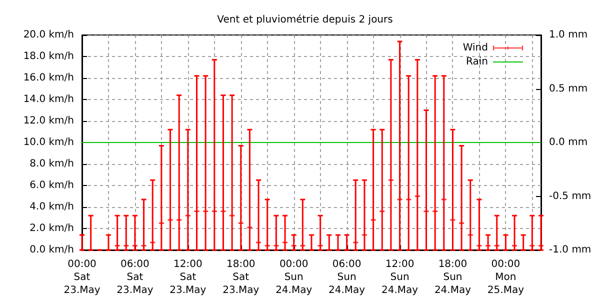 The width and height of the screenshot is (610, 300). What do you see at coordinates (475, 48) in the screenshot?
I see `legend-label: Wind` at bounding box center [475, 48].